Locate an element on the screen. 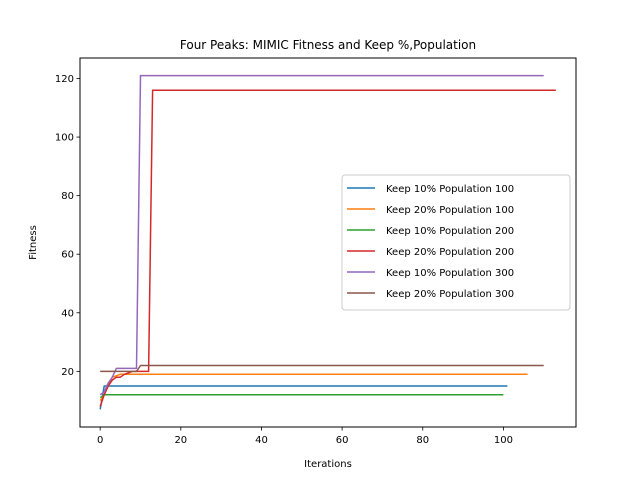 Image resolution: width=640 pixels, height=480 pixels. legend-entry-5: Keep 10% Population 300 is located at coordinates (450, 273).